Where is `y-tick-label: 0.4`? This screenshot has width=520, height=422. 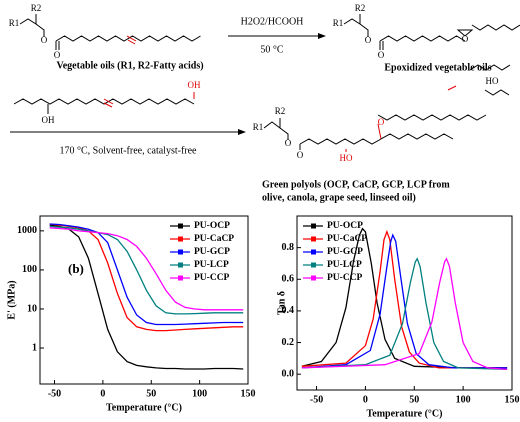
y-tick-label: 0.4 is located at coordinates (288, 310).